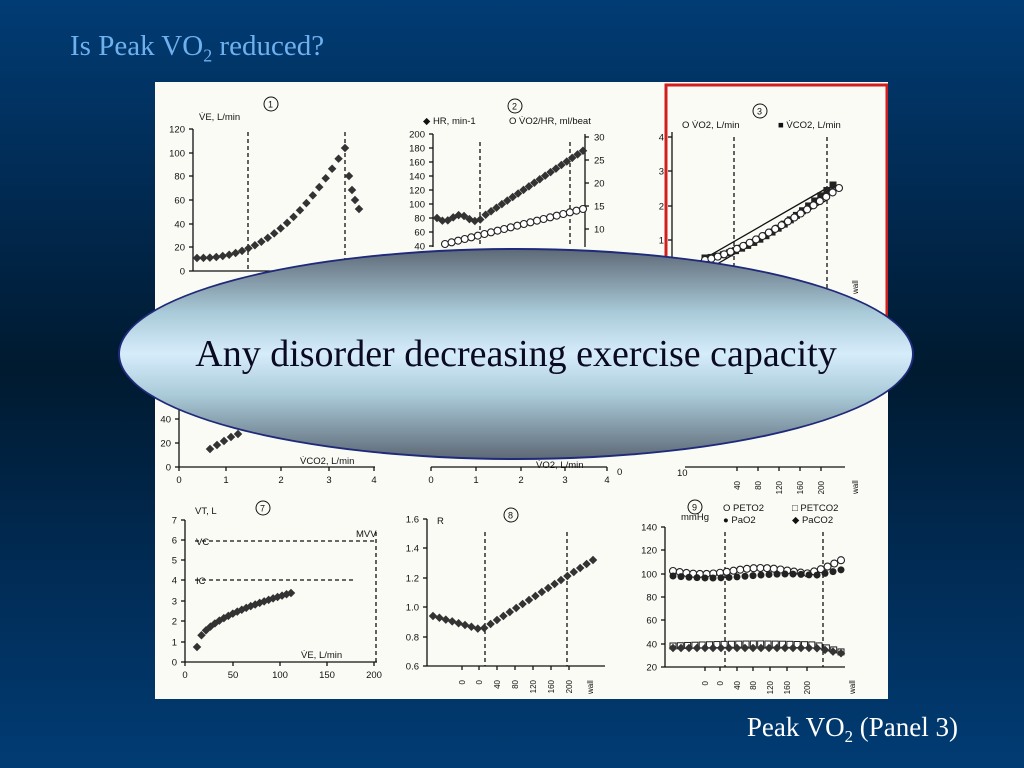 The width and height of the screenshot is (1024, 768). What do you see at coordinates (165, 420) in the screenshot?
I see `panel-4-y-tick-label: 40` at bounding box center [165, 420].